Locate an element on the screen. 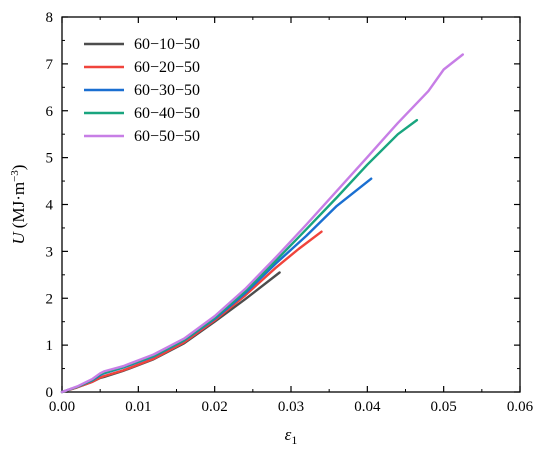  x-tick-label: 0.03 is located at coordinates (291, 407).